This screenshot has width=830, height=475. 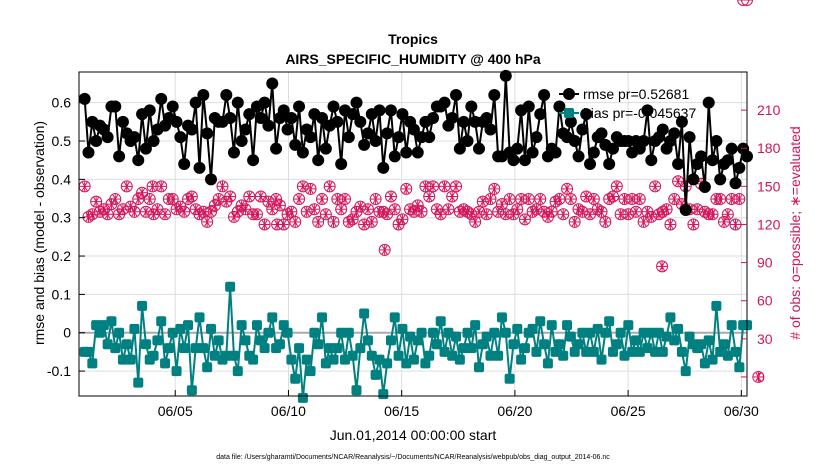 What do you see at coordinates (741, 411) in the screenshot?
I see `x-tick-label: 06/30` at bounding box center [741, 411].